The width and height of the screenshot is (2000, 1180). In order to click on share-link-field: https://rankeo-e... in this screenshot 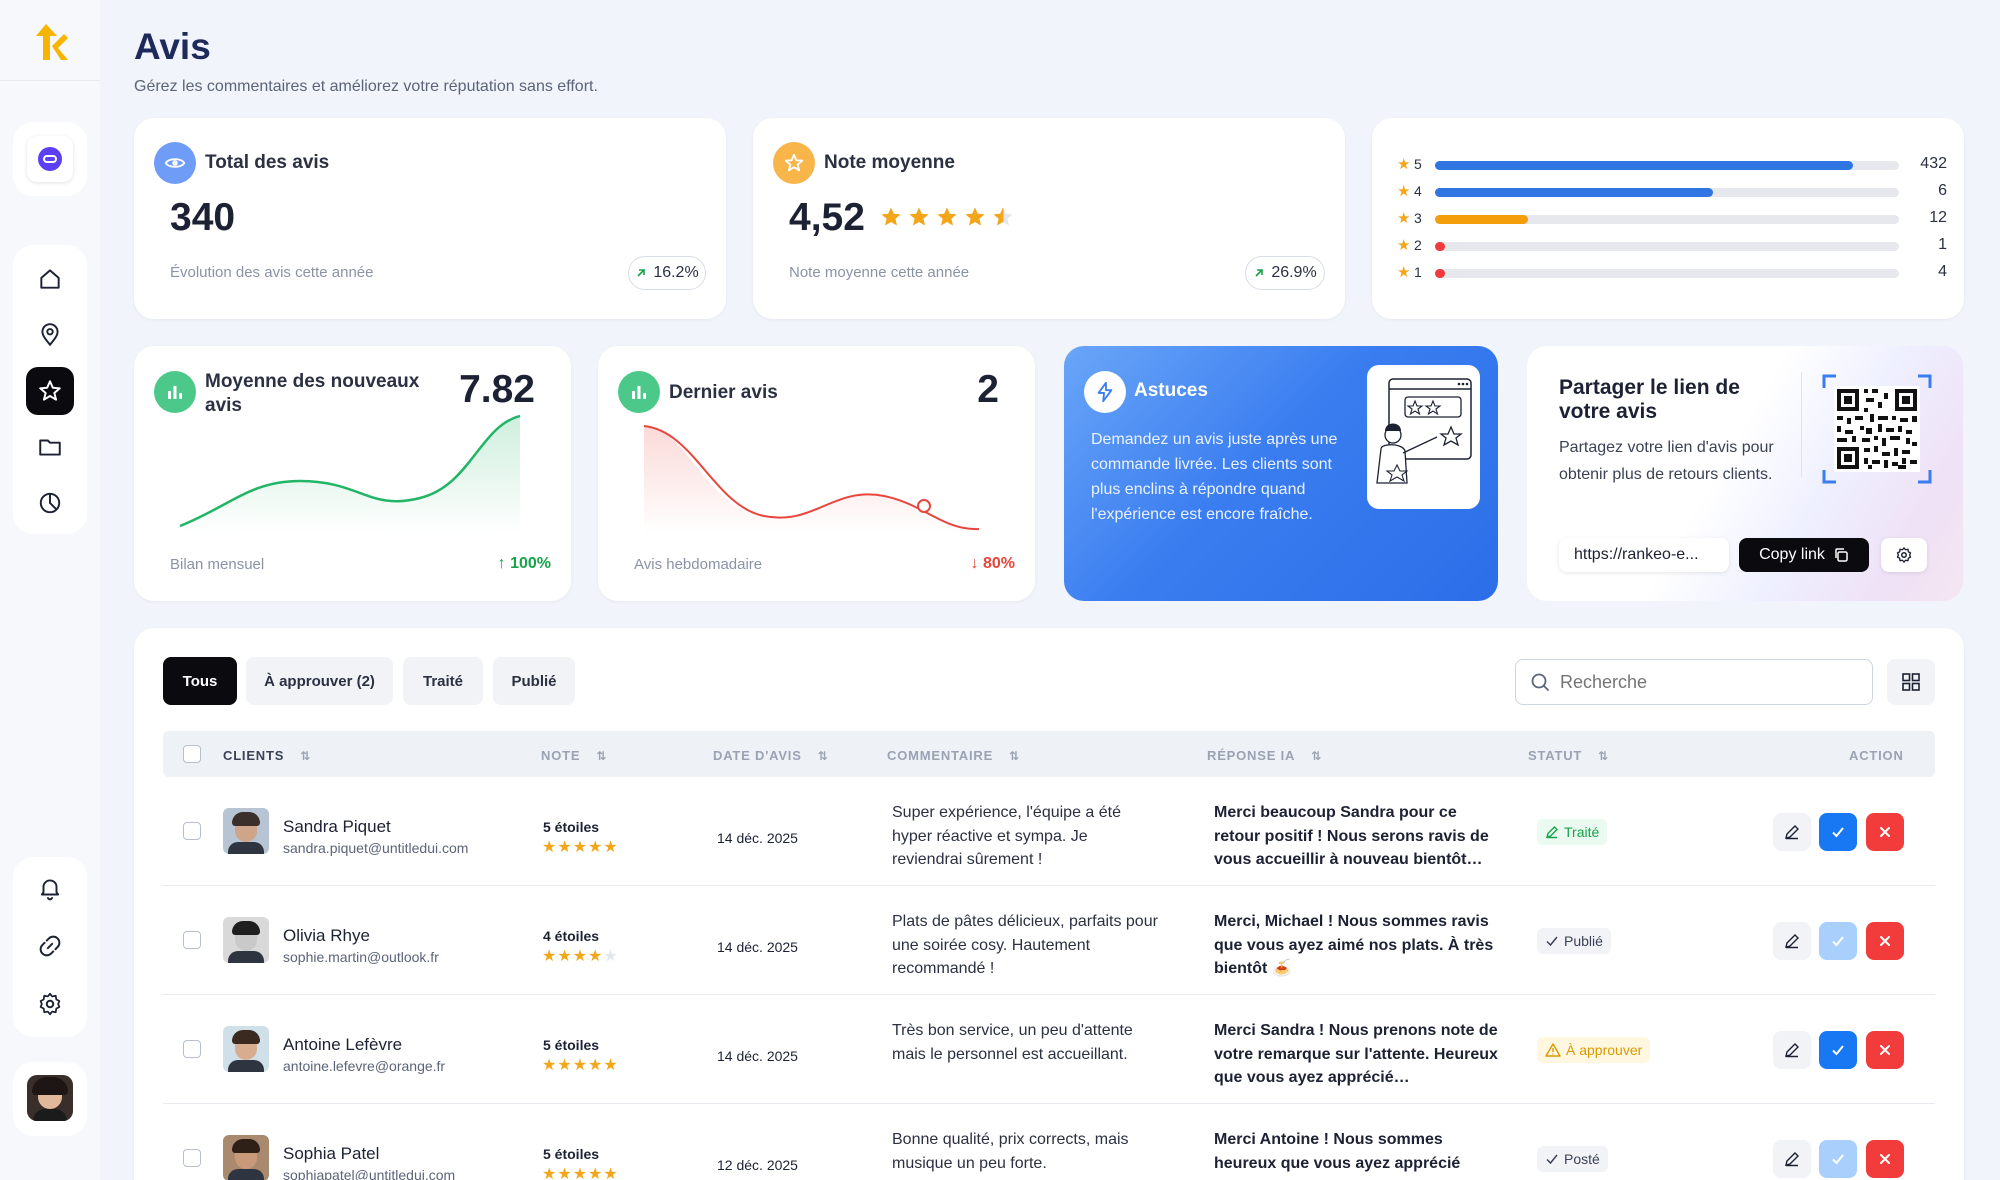, I will do `click(1644, 555)`.